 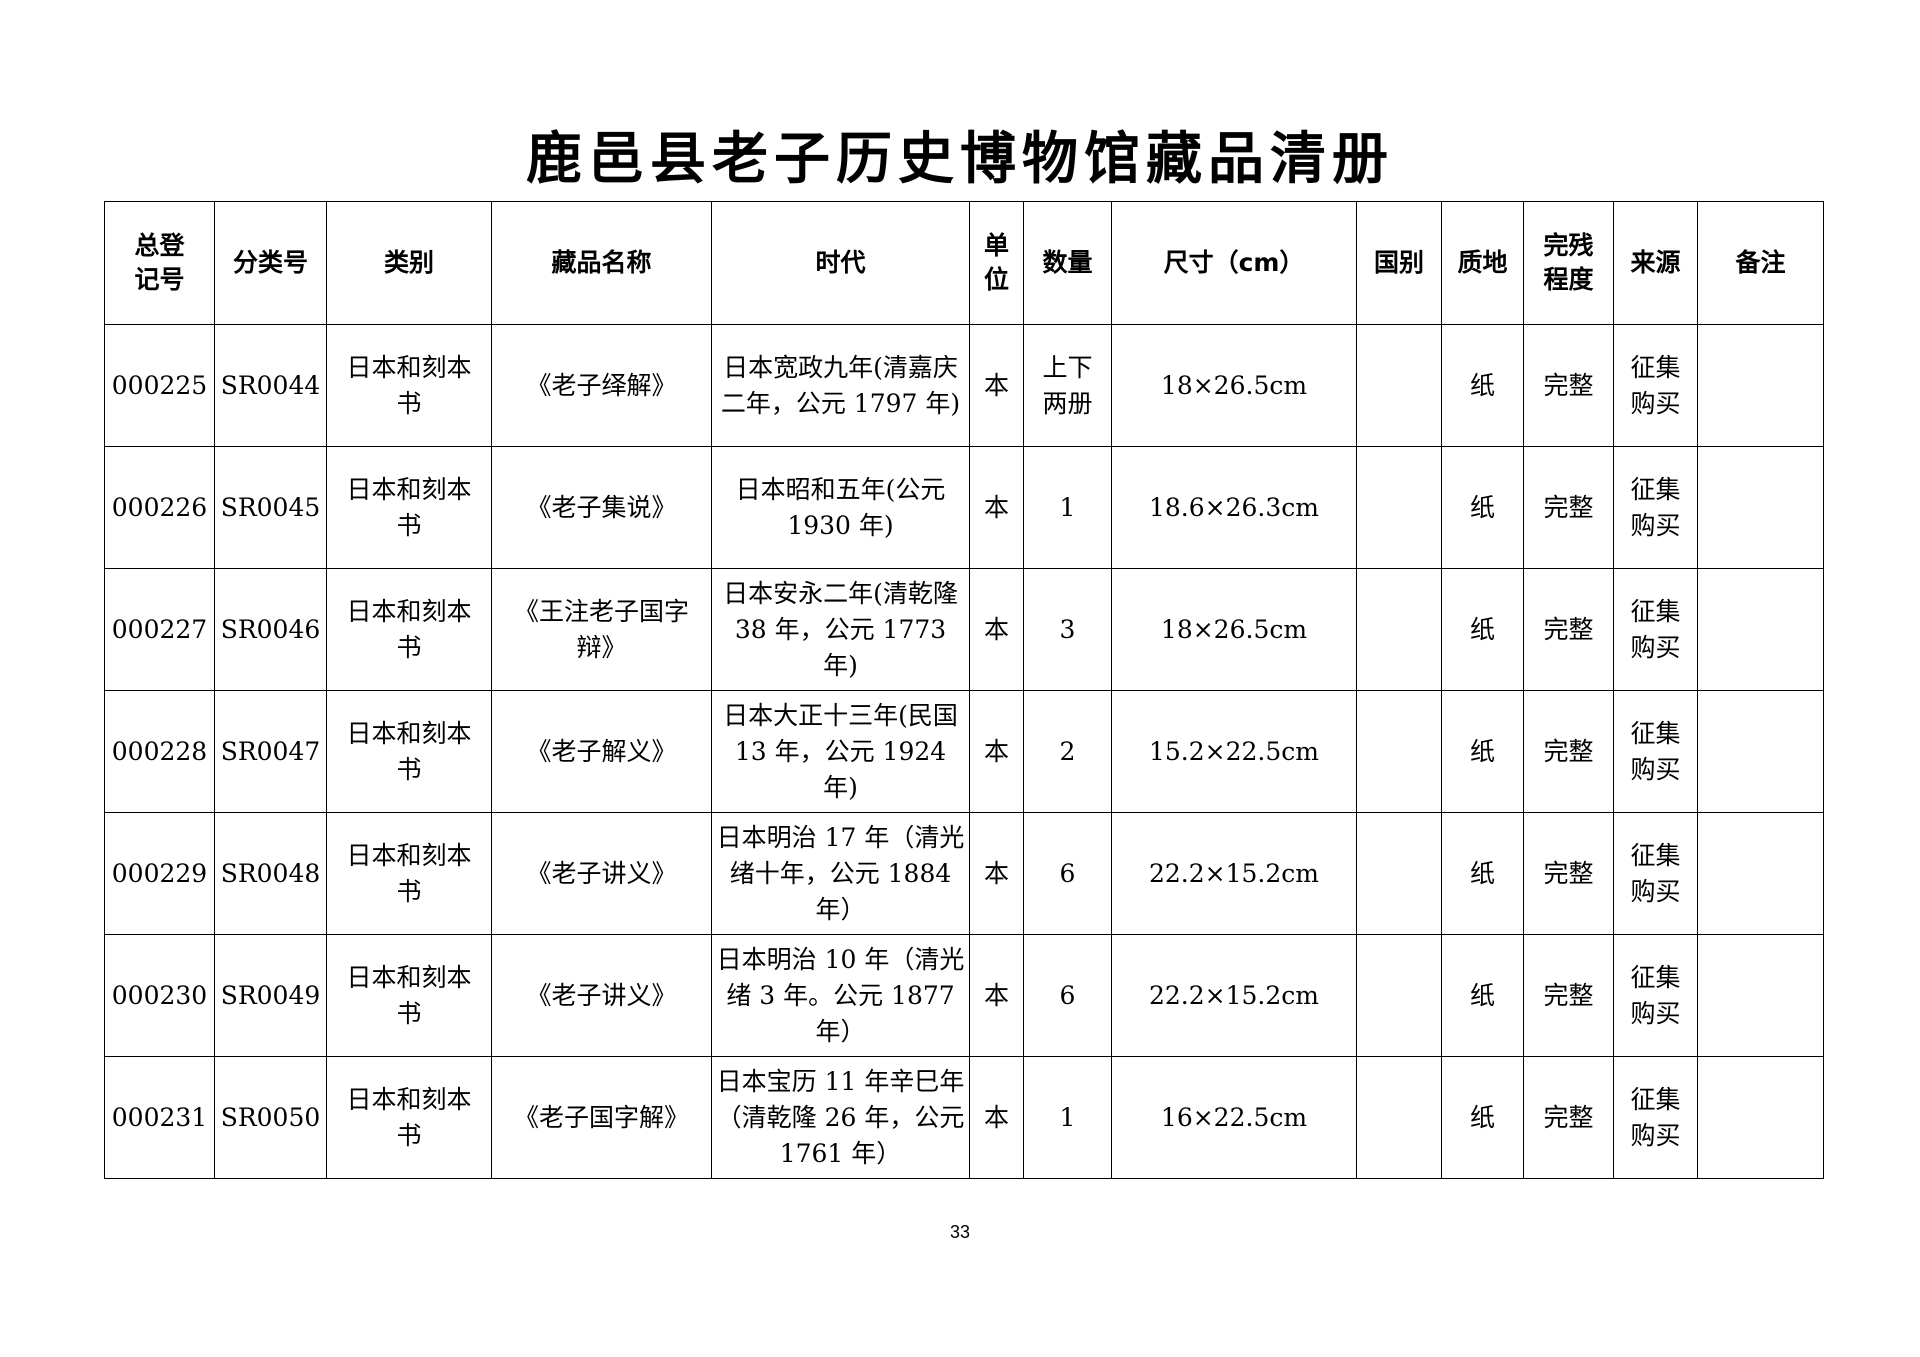 What do you see at coordinates (409, 263) in the screenshot?
I see `header-category: 类别` at bounding box center [409, 263].